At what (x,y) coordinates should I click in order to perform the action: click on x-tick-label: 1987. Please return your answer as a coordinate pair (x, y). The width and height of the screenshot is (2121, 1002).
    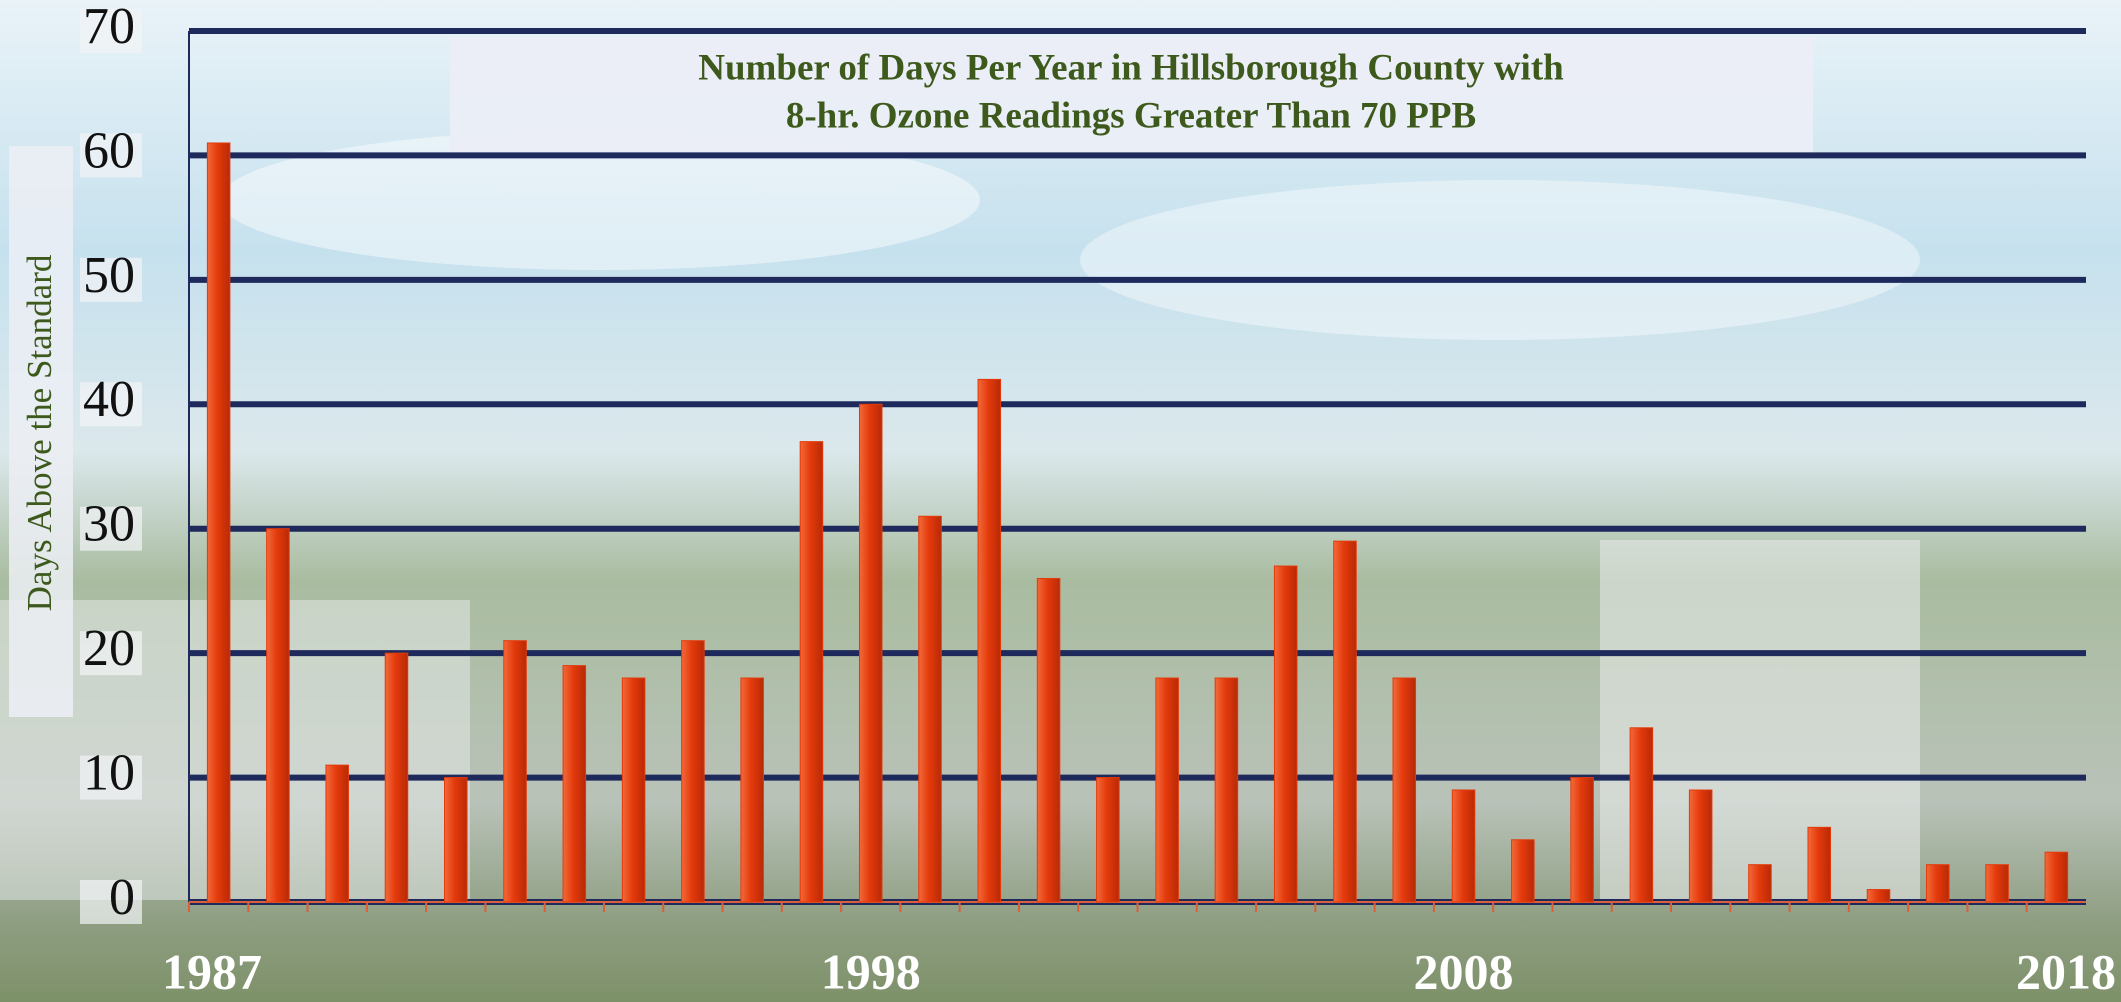
    Looking at the image, I should click on (212, 971).